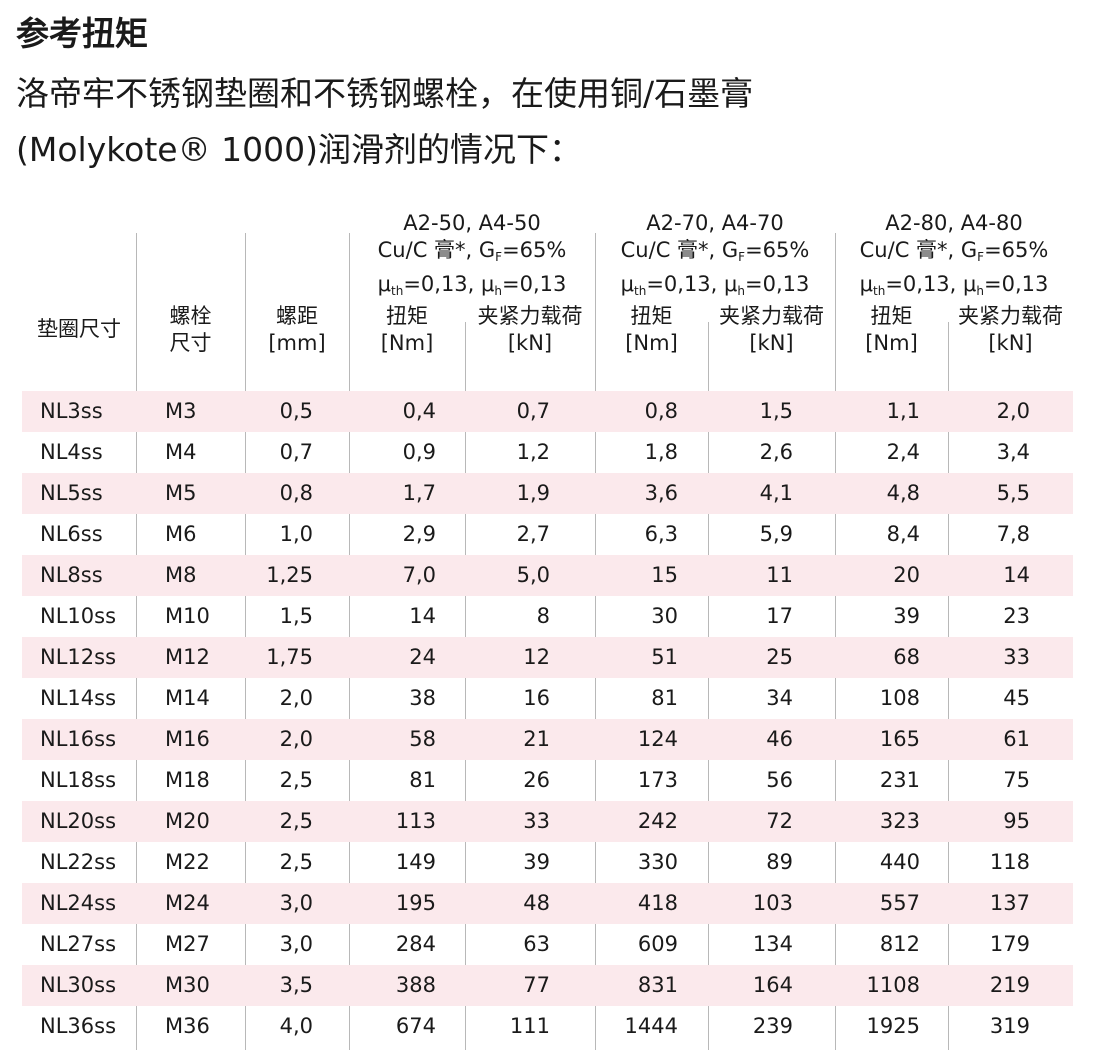 Image resolution: width=1094 pixels, height=1056 pixels. I want to click on cell-clamp-a70: 72, so click(779, 821).